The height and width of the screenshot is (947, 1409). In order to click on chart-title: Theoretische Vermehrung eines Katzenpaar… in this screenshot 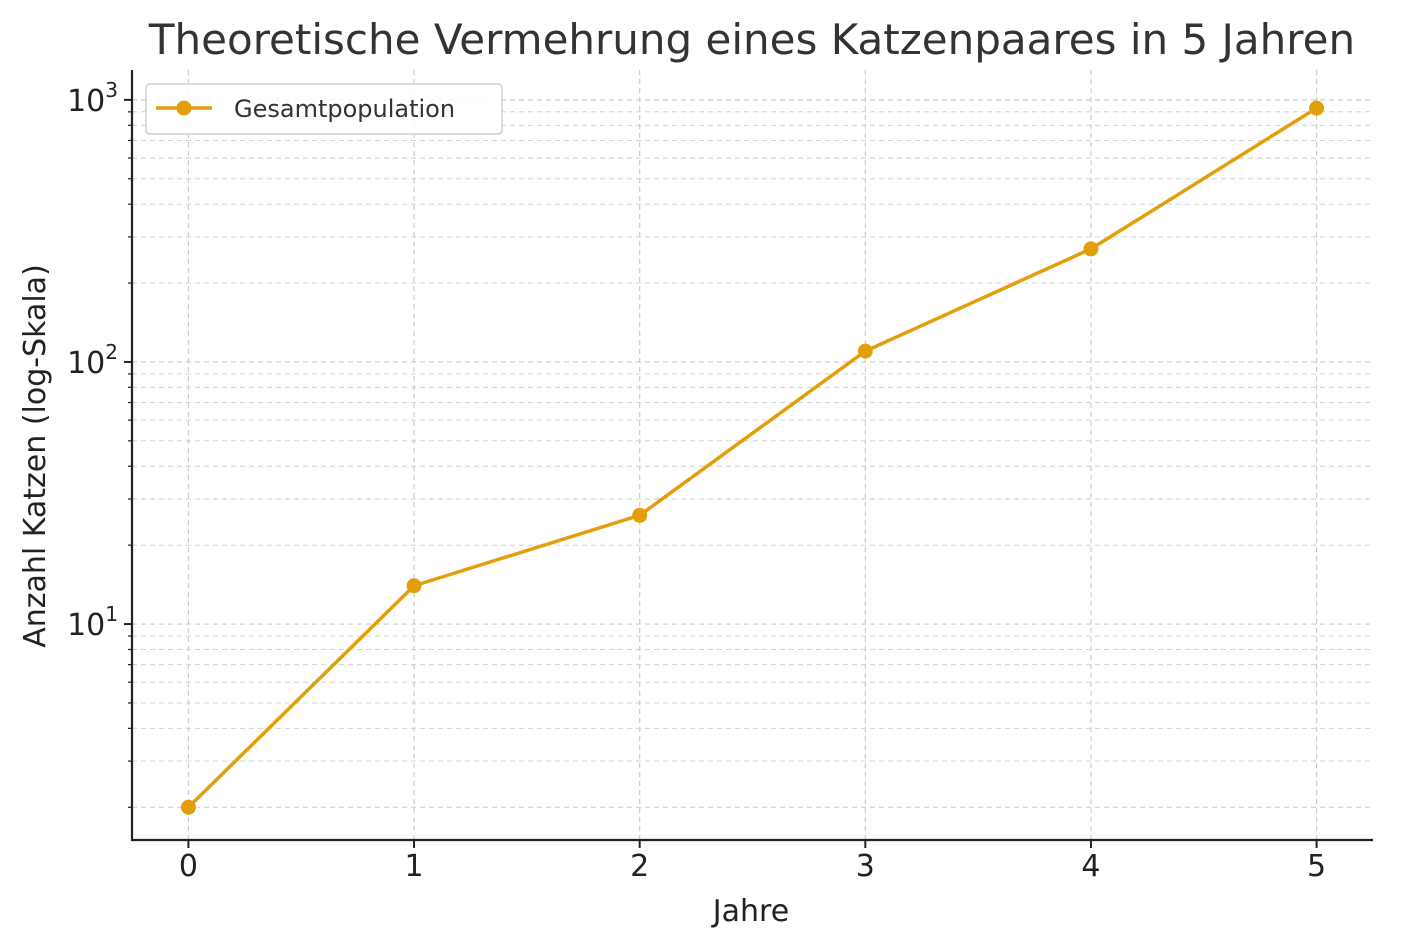, I will do `click(751, 39)`.